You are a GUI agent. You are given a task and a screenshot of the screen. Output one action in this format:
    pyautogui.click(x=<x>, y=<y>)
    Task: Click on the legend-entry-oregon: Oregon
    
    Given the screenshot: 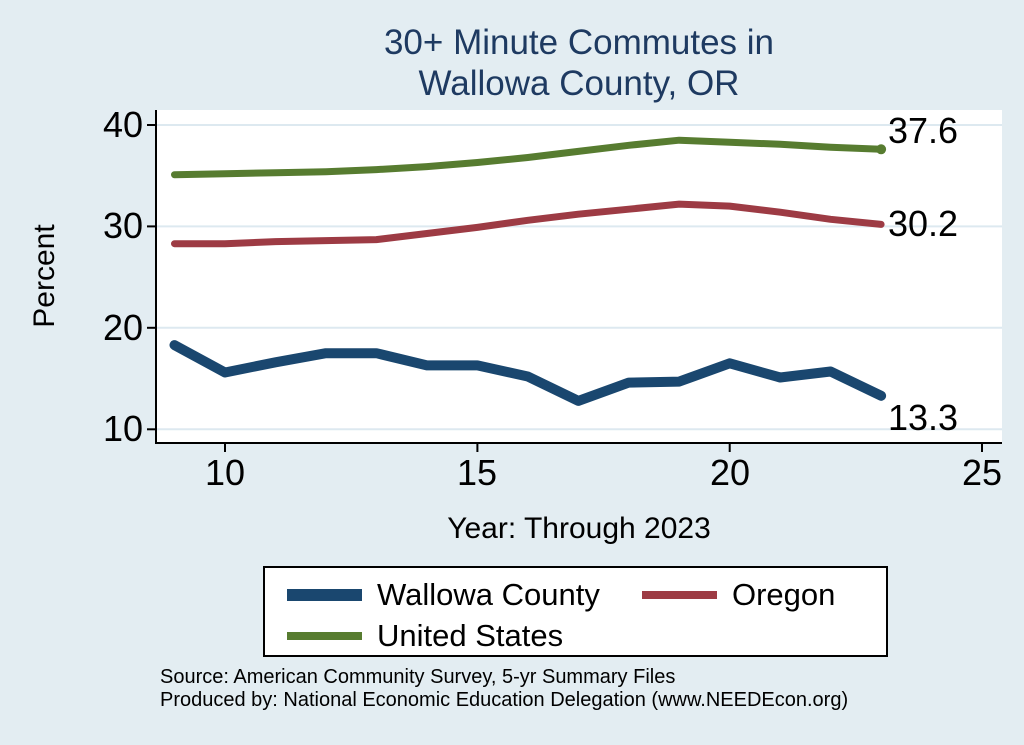 What is the action you would take?
    pyautogui.click(x=738, y=595)
    